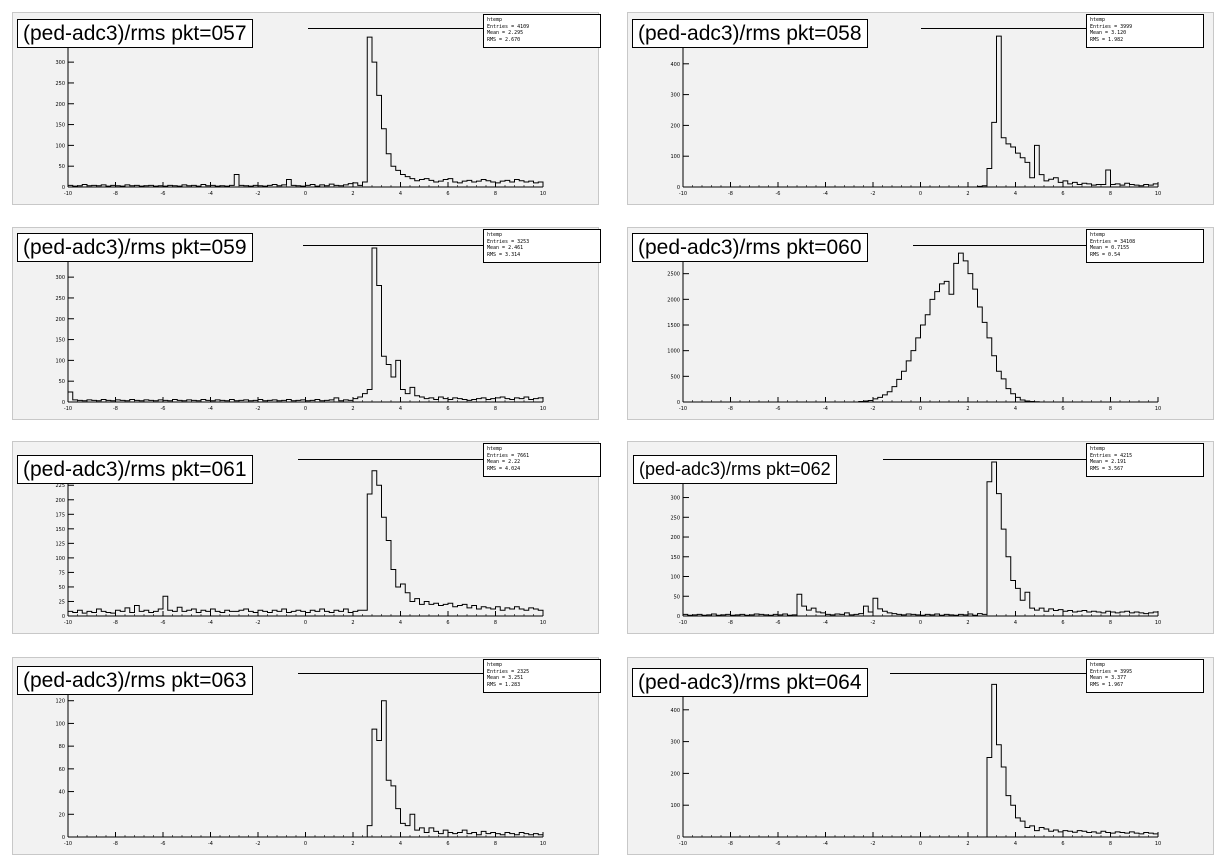  I want to click on stats-rms: RMS = 1.967, so click(1107, 684).